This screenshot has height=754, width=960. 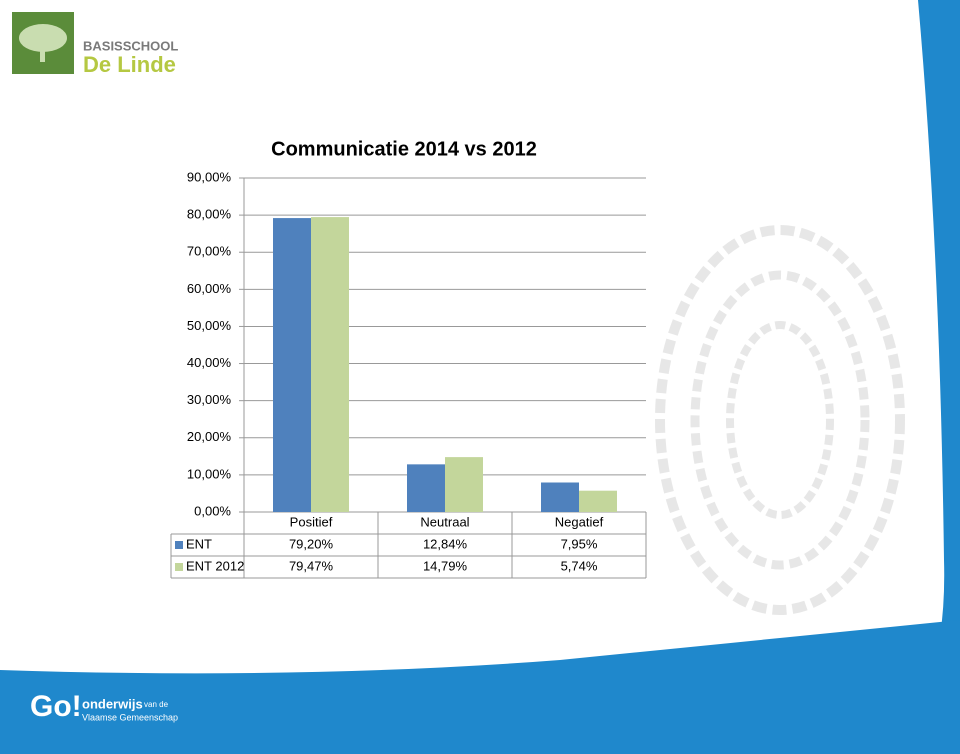 I want to click on table-value: 79,20%, so click(x=311, y=543).